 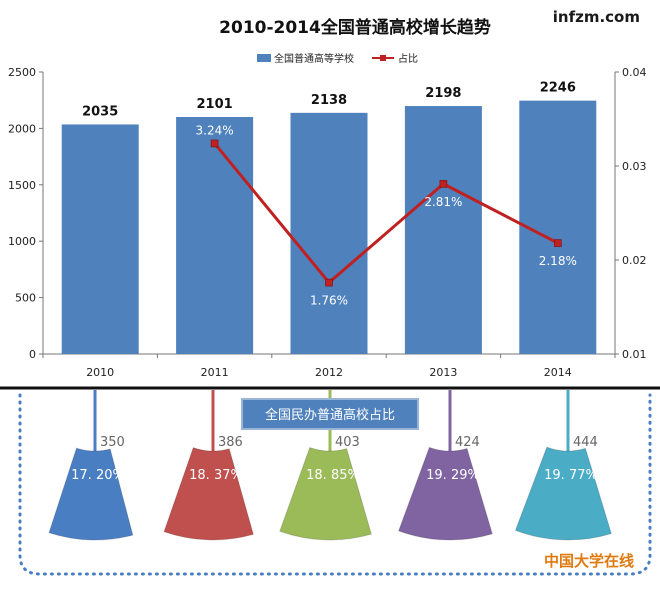 What do you see at coordinates (216, 475) in the screenshot?
I see `fan-percent-label: 18. 37%` at bounding box center [216, 475].